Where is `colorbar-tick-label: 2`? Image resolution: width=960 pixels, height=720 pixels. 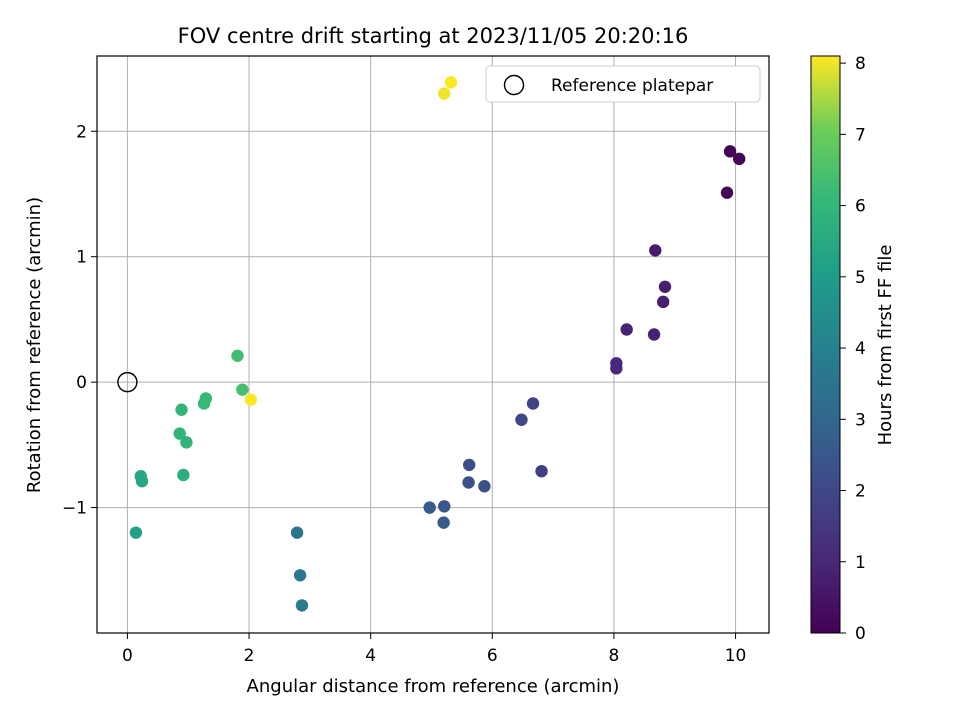 colorbar-tick-label: 2 is located at coordinates (860, 492).